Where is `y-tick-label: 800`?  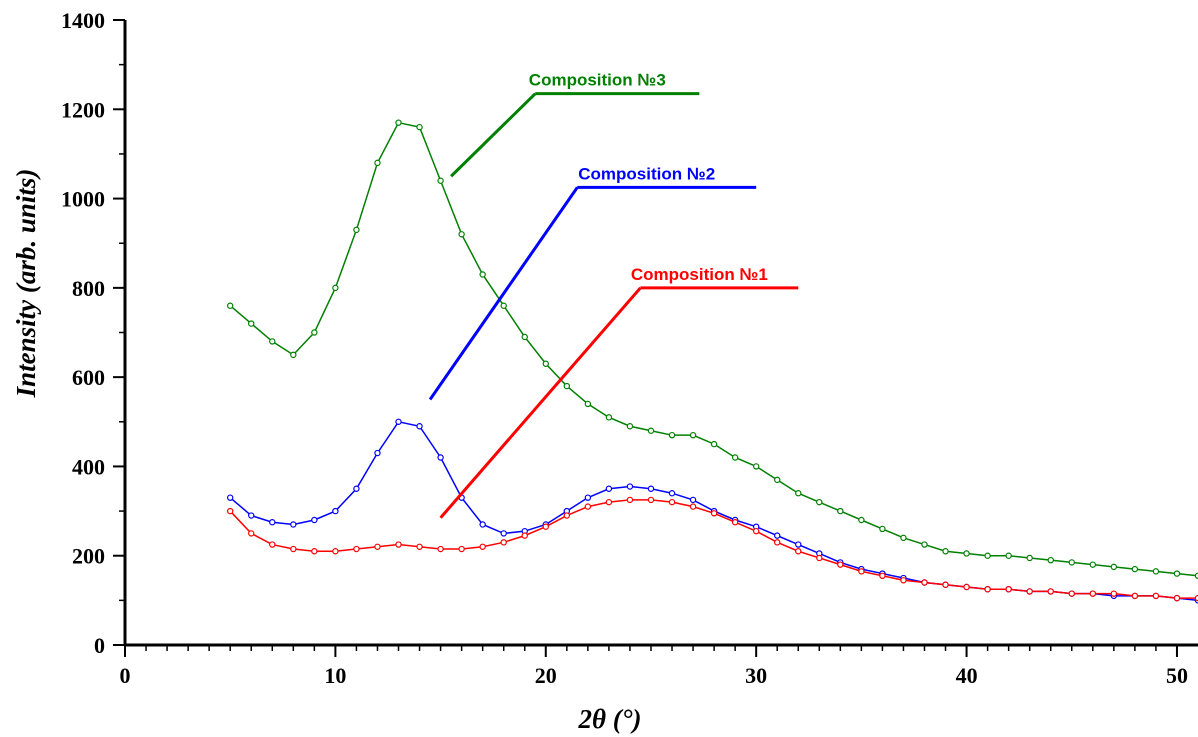
y-tick-label: 800 is located at coordinates (88, 288).